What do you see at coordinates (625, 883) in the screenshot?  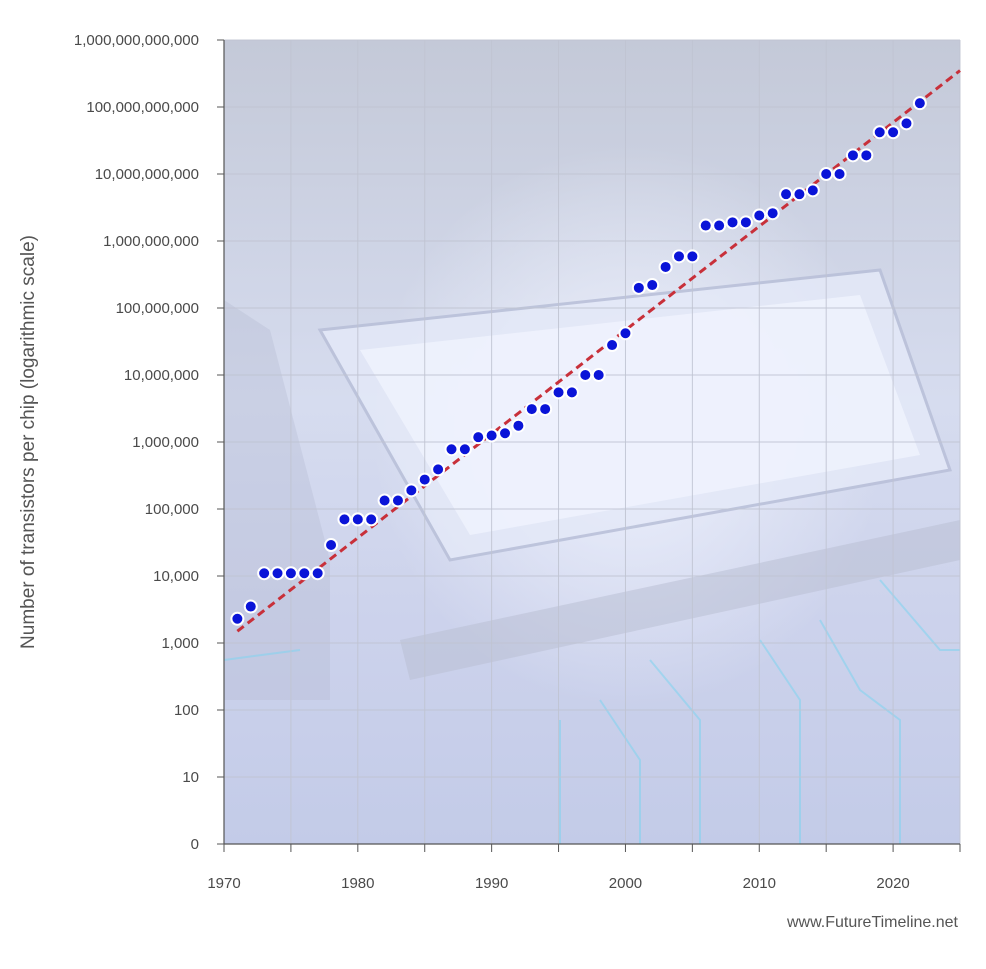 I see `x-tick-label: 2000` at bounding box center [625, 883].